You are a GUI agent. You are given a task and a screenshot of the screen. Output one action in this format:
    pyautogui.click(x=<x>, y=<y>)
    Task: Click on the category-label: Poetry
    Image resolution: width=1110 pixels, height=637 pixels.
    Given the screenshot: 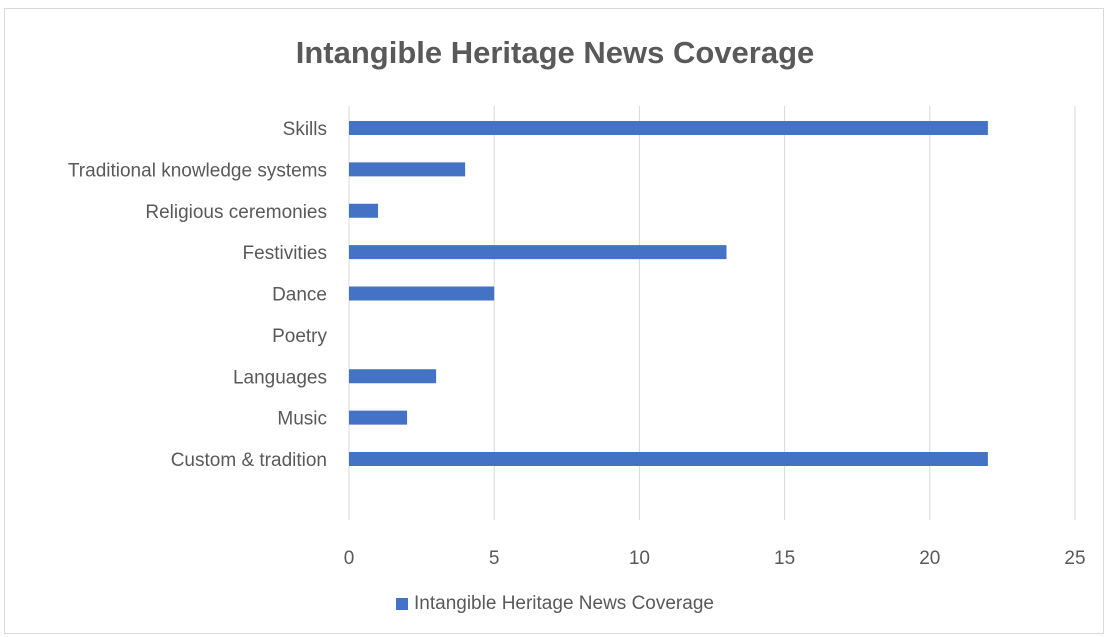 What is the action you would take?
    pyautogui.click(x=299, y=336)
    